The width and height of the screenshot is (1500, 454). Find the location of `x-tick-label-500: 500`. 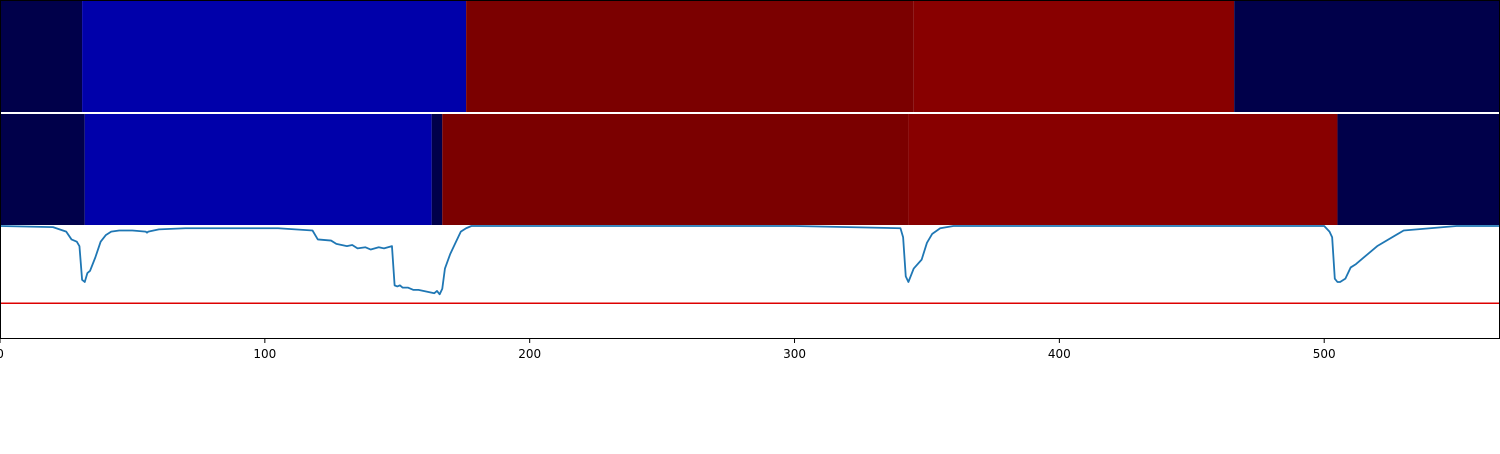

x-tick-label-500: 500 is located at coordinates (1324, 354).